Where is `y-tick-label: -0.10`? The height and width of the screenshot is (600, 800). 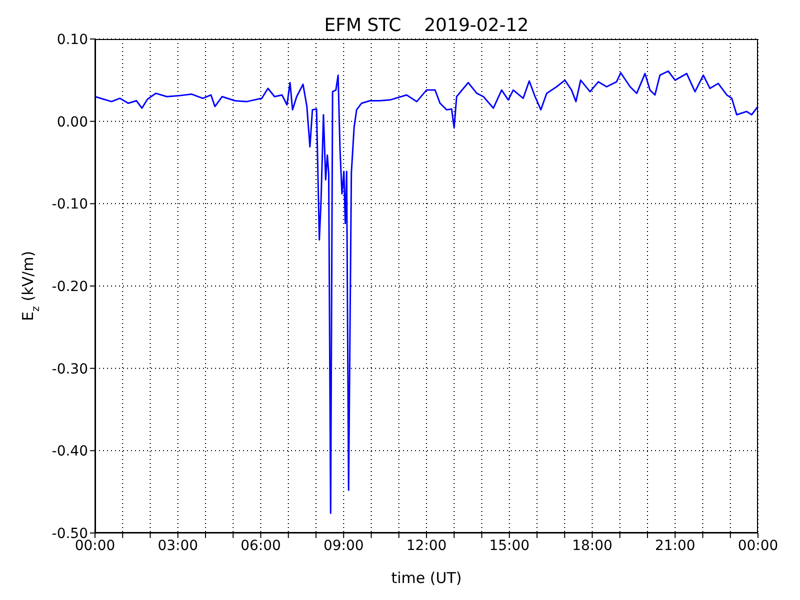 y-tick-label: -0.10 is located at coordinates (70, 204).